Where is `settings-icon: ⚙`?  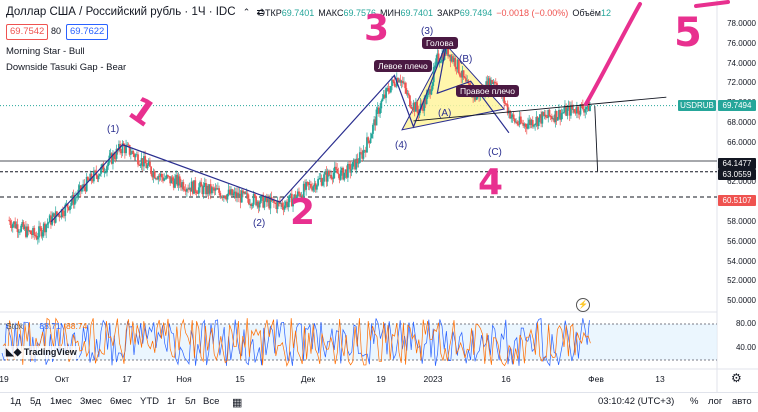 settings-icon: ⚙ is located at coordinates (736, 378).